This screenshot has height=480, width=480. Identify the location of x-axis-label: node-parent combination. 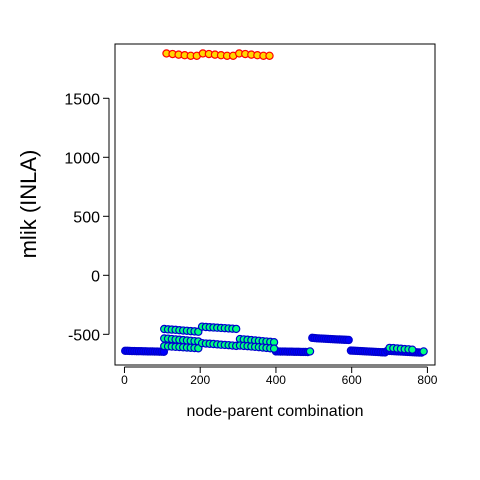
(274, 411).